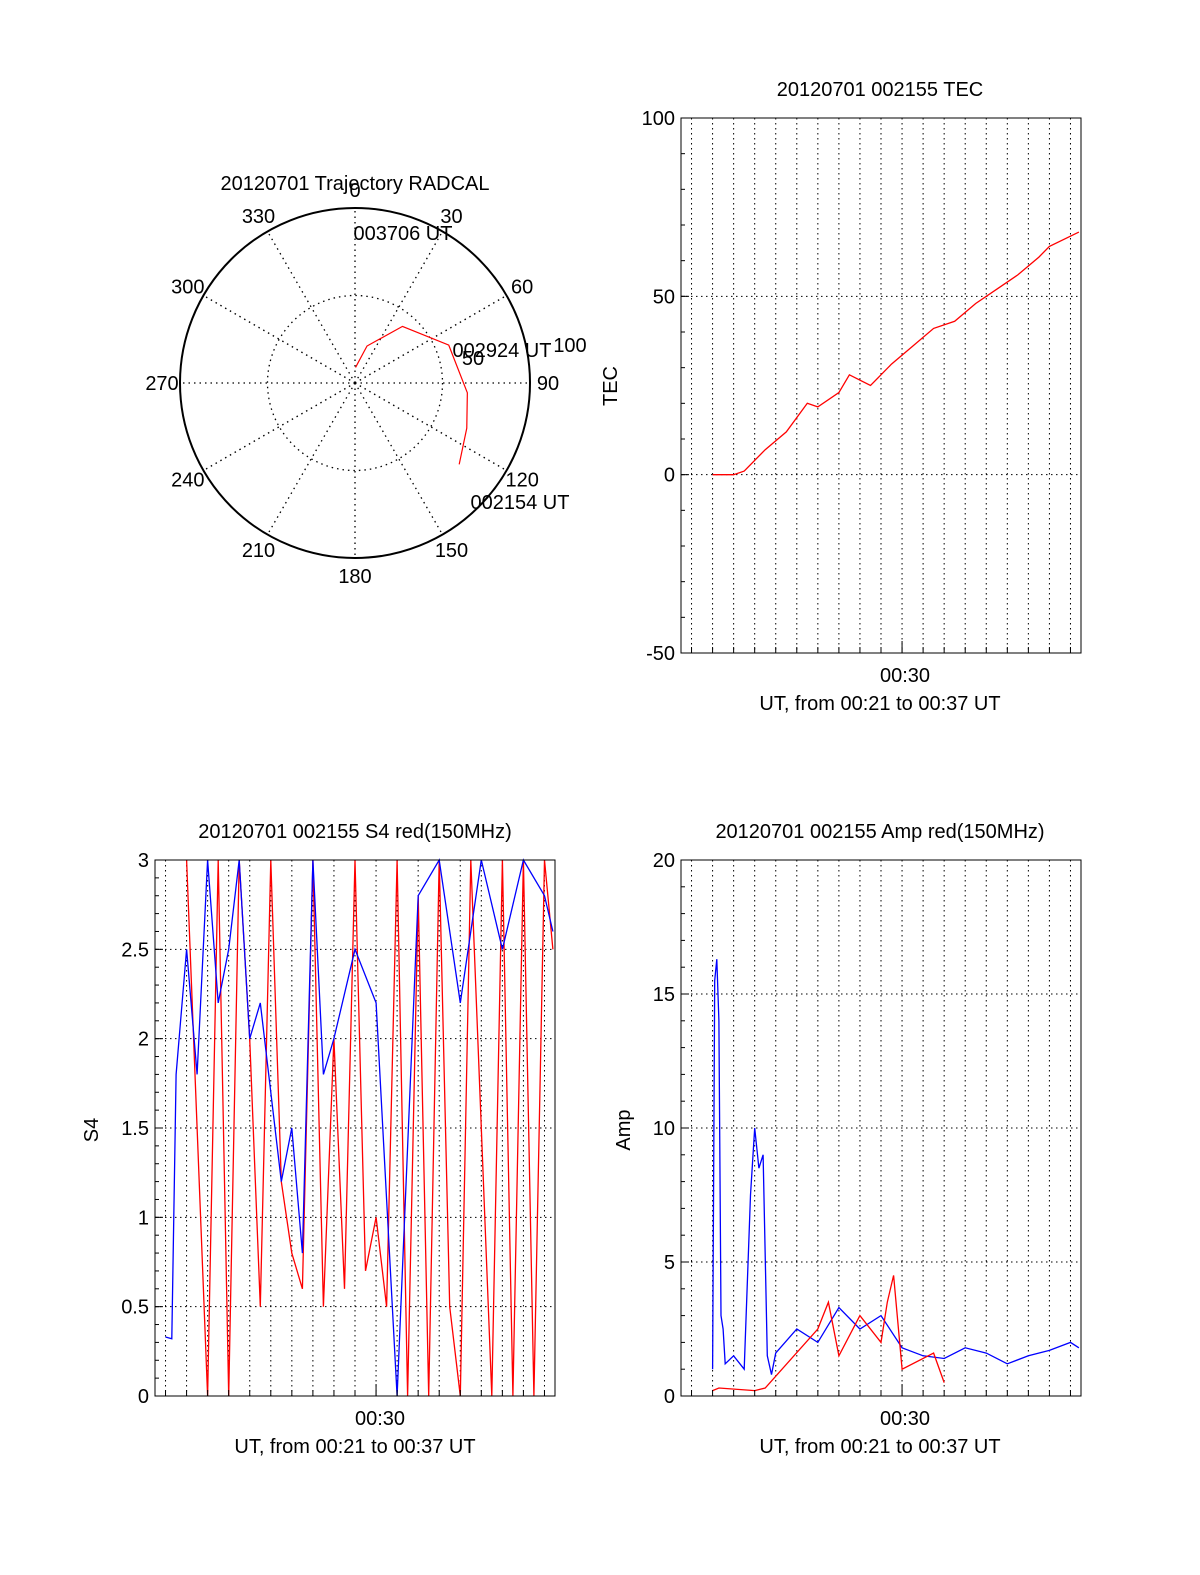 The image size is (1200, 1575). I want to click on tec-ticks: -50 0 50 100, so click(856, 386).